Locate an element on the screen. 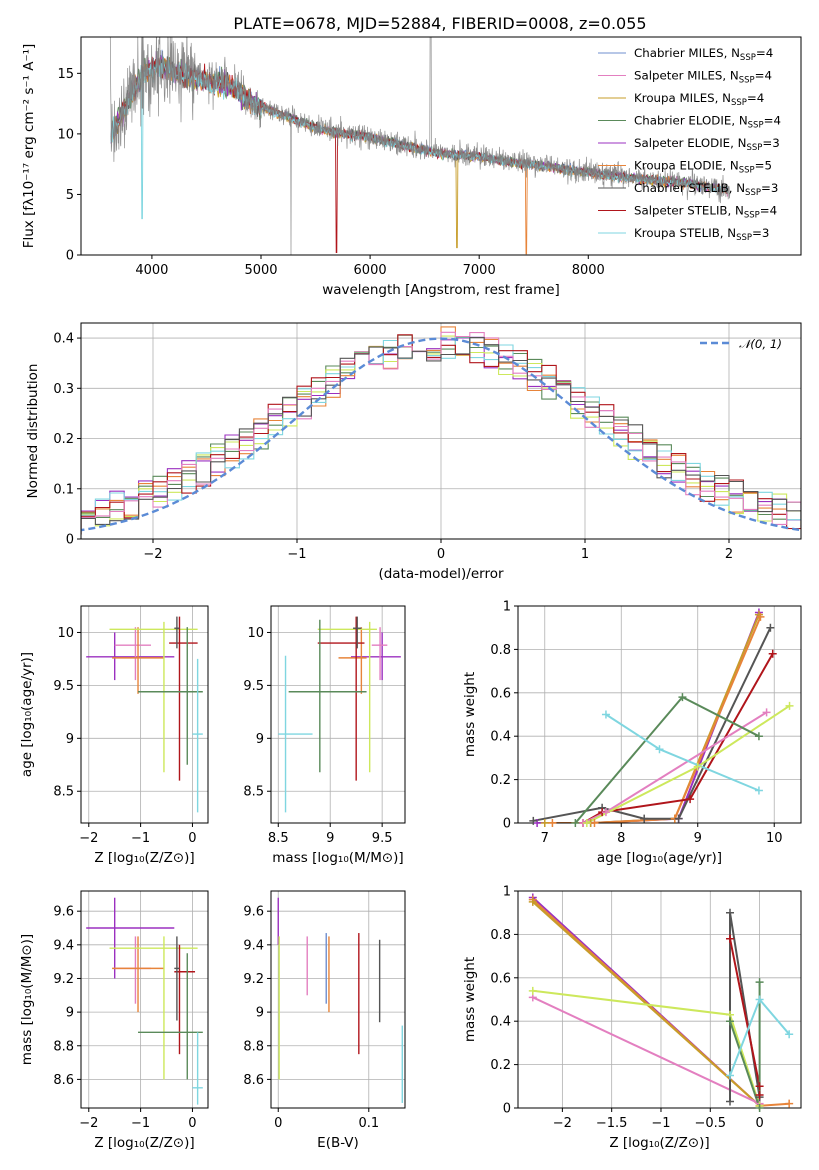  y-tick-label: 0.2 is located at coordinates (500, 780).